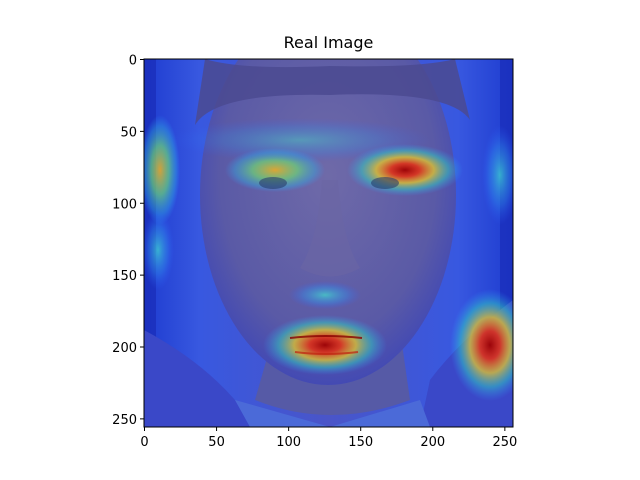 Image resolution: width=640 pixels, height=480 pixels. Describe the element at coordinates (300, 140) in the screenshot. I see `hotspot-brow-band` at that location.